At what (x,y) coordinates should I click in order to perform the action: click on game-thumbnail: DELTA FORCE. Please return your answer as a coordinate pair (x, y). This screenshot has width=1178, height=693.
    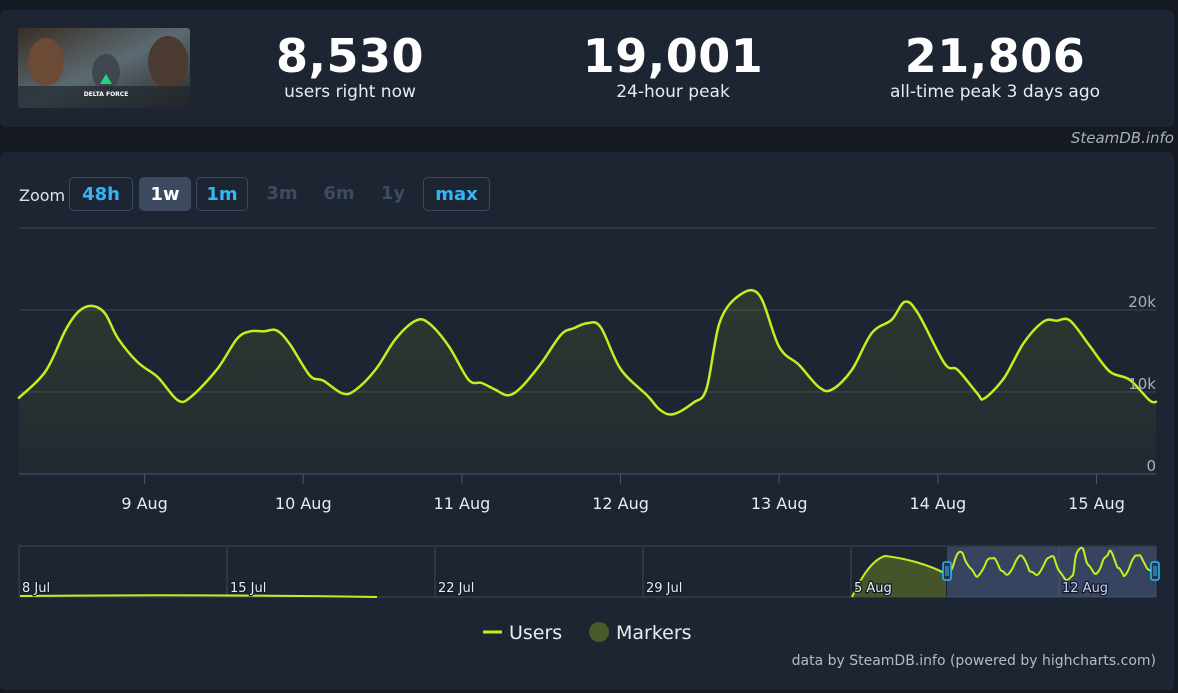
    Looking at the image, I should click on (104, 68).